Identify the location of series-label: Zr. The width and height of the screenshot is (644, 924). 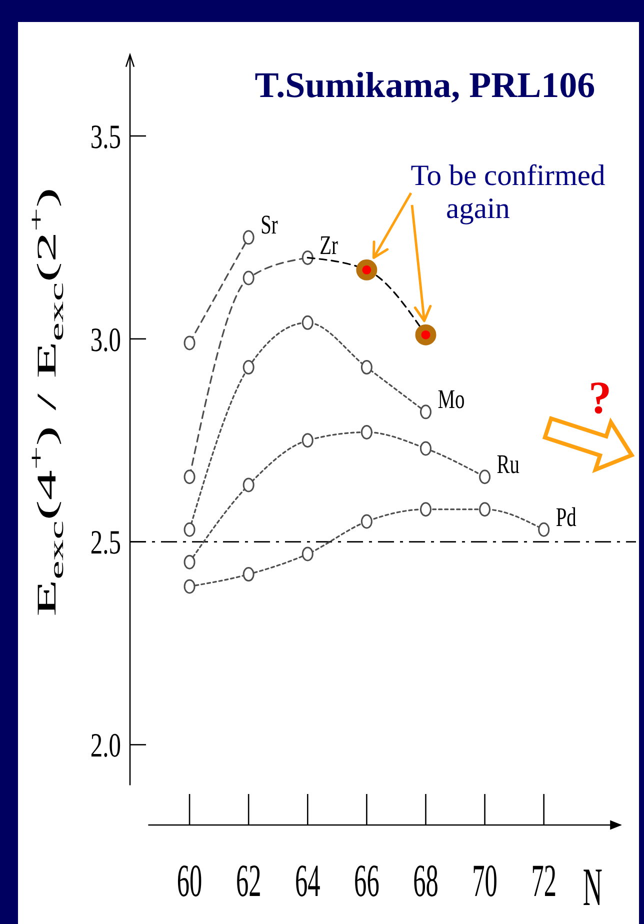
(329, 245).